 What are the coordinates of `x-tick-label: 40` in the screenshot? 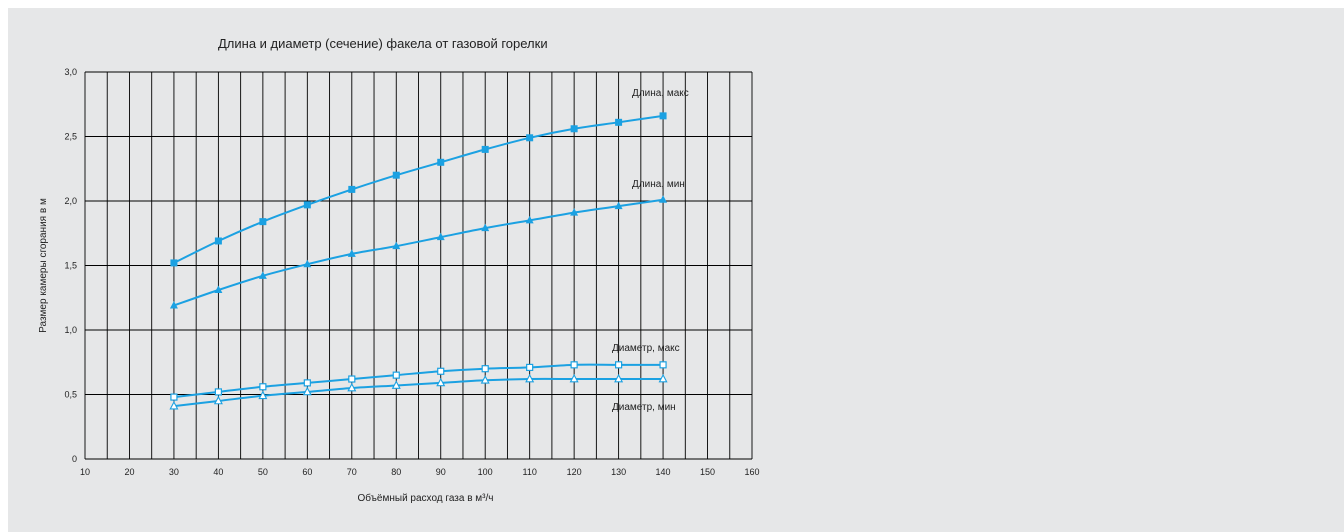 It's located at (218, 472).